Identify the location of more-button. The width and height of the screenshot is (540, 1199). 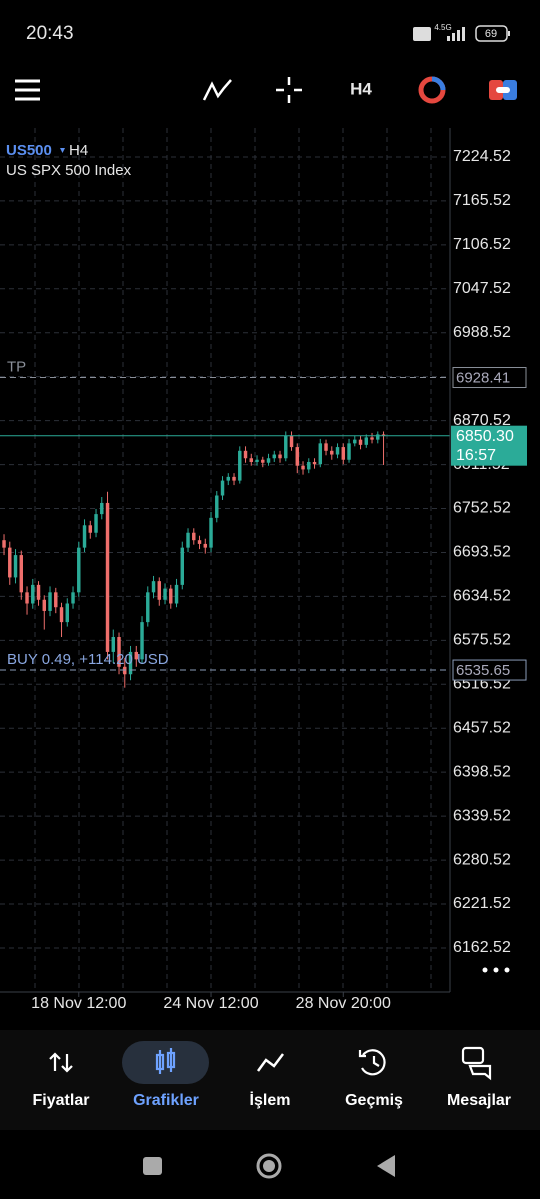
(496, 970).